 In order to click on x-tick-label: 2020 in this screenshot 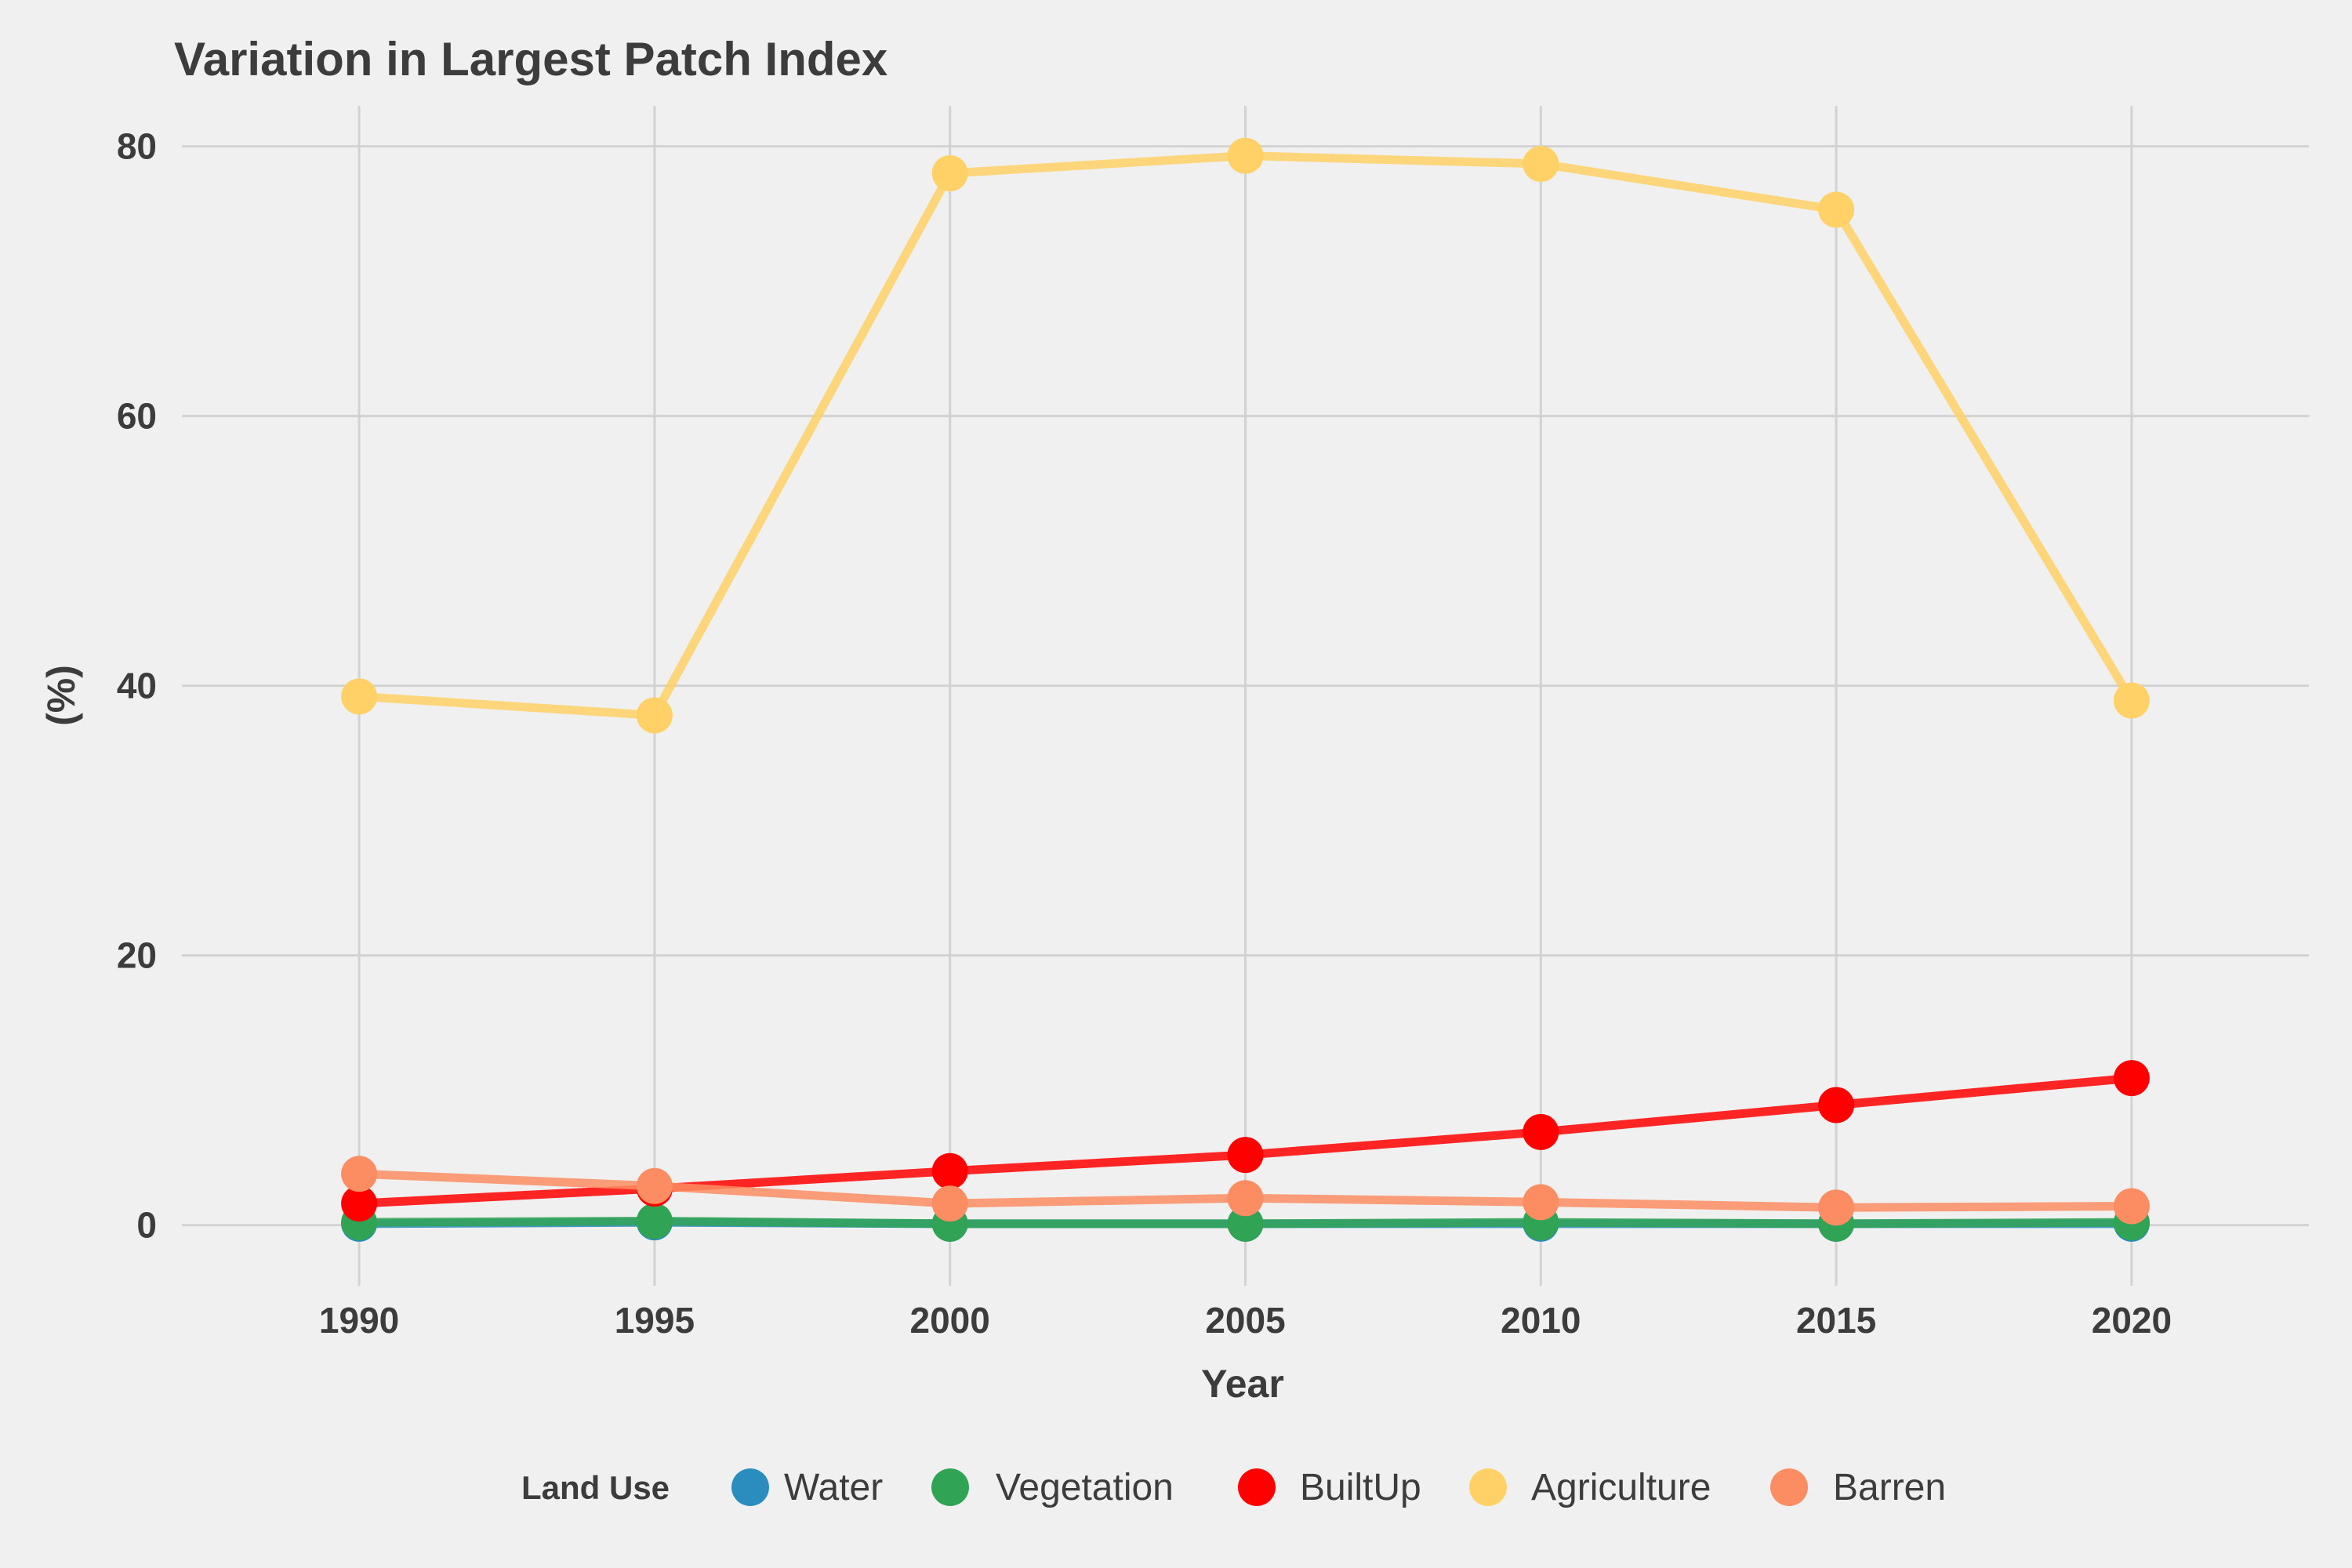, I will do `click(2132, 1320)`.